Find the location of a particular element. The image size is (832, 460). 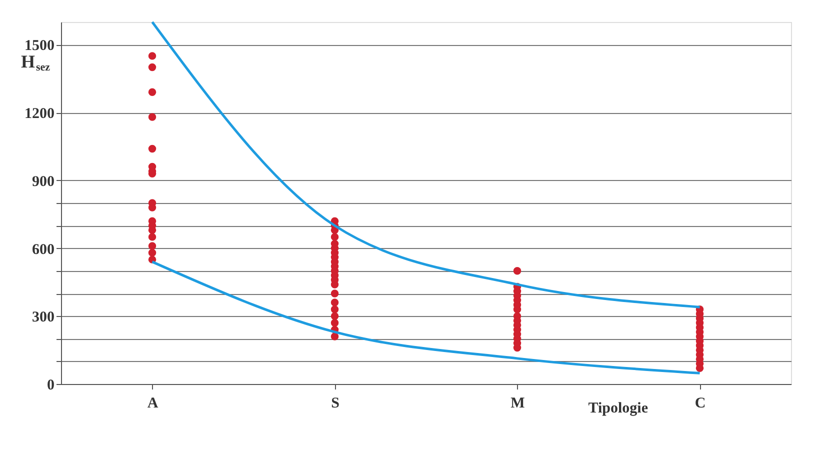

y-tick-label: 300 is located at coordinates (43, 318).